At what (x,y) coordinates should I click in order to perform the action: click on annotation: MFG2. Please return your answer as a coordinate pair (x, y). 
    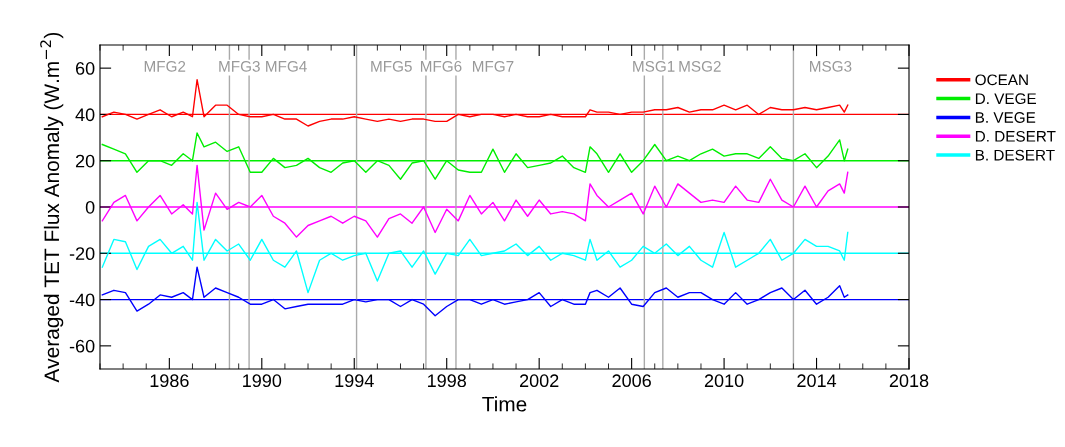
    Looking at the image, I should click on (165, 66).